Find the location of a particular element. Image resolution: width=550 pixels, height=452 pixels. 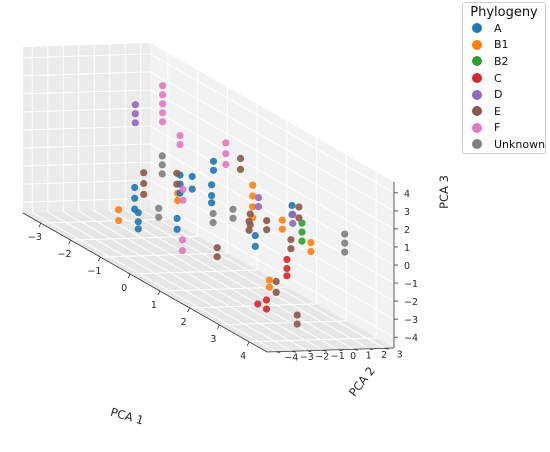

y-tick-label: 0 is located at coordinates (353, 356).